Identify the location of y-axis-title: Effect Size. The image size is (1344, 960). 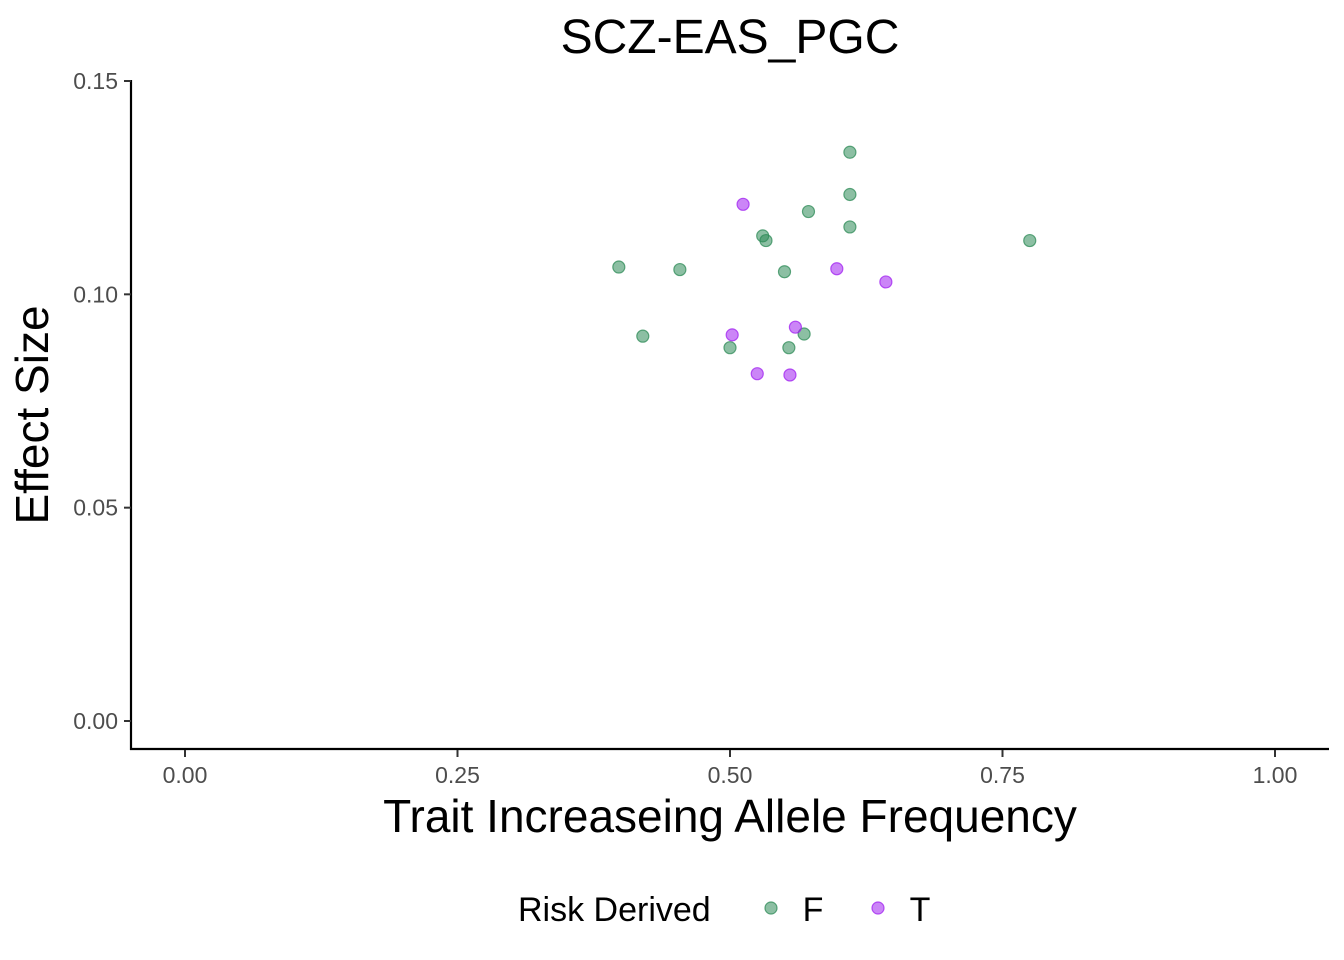
(32, 414).